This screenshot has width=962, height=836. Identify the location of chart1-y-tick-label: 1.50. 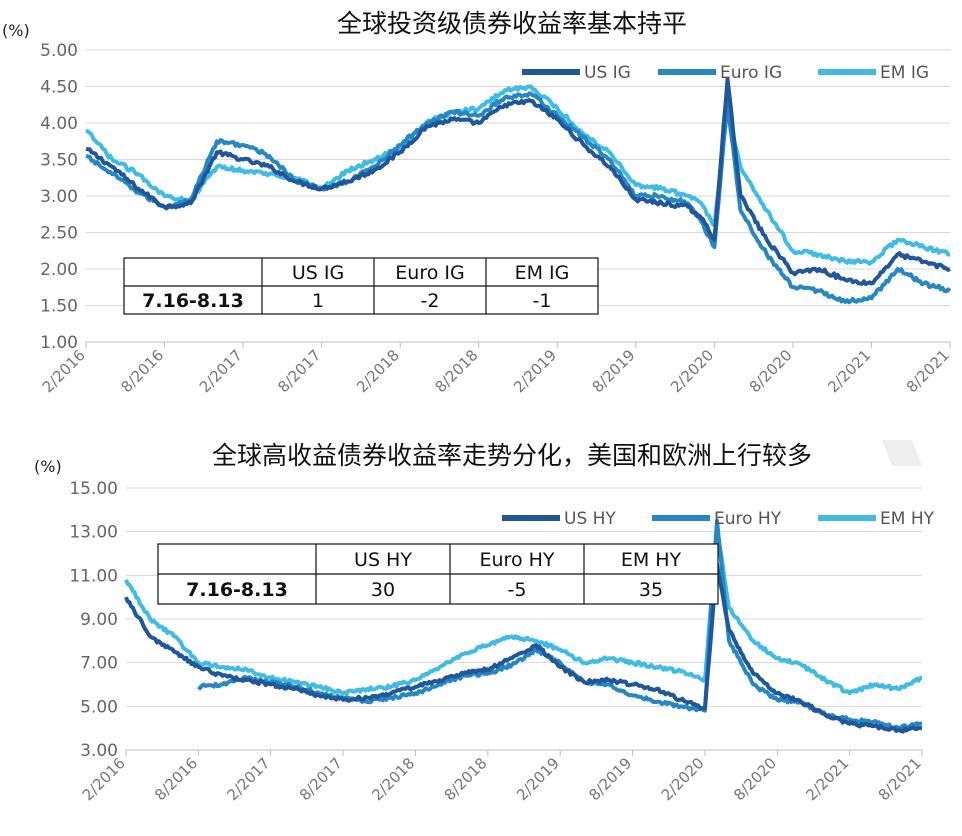
(59, 307).